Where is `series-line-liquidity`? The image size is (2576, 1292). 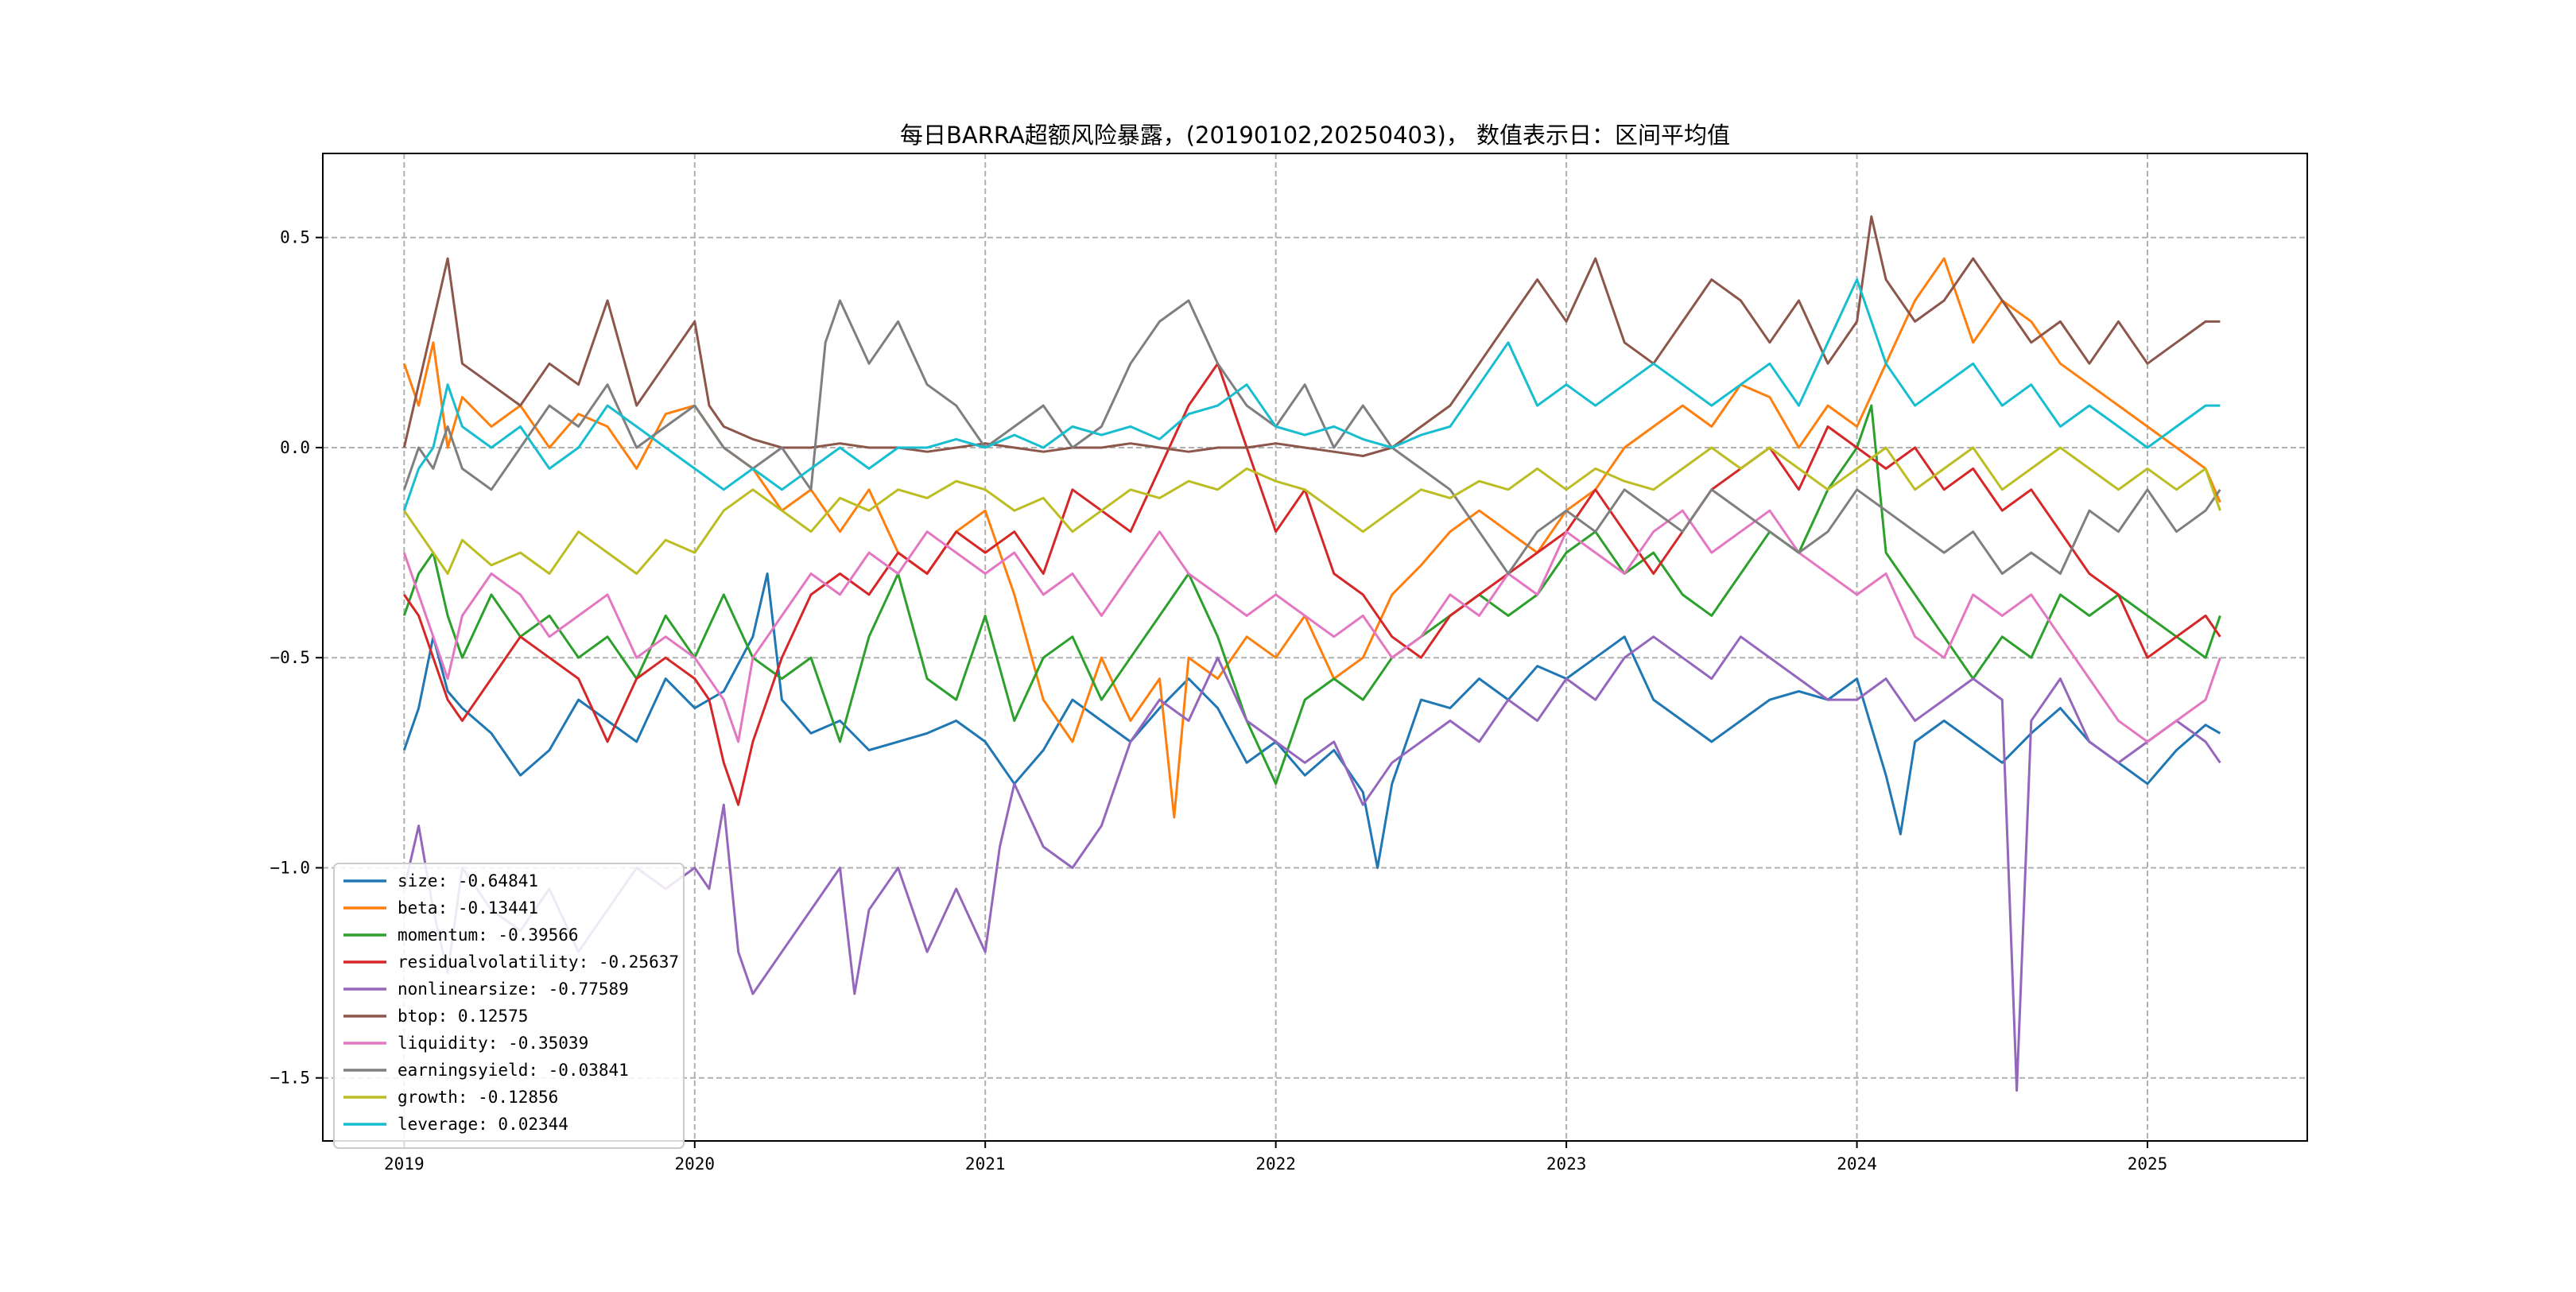 series-line-liquidity is located at coordinates (1311, 626).